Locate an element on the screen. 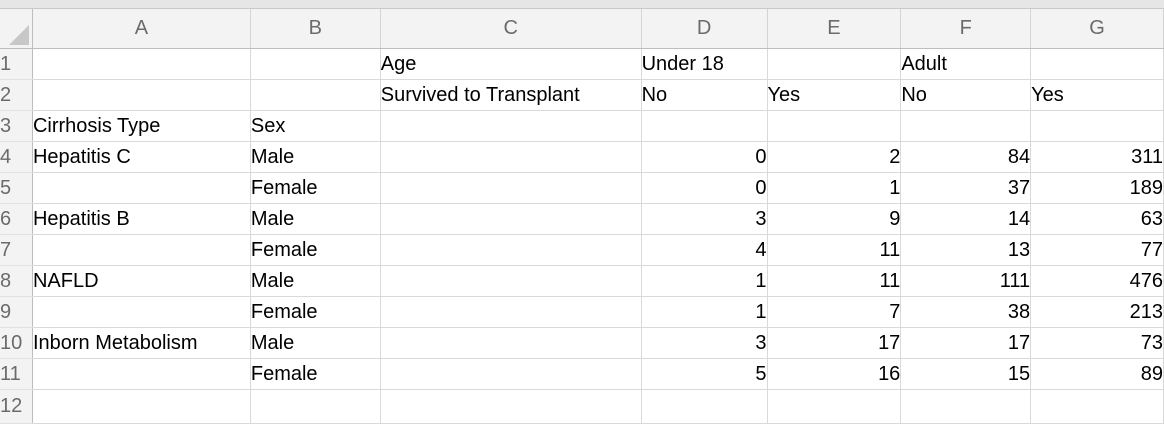  cell-a6: Hepatitis B is located at coordinates (141, 219).